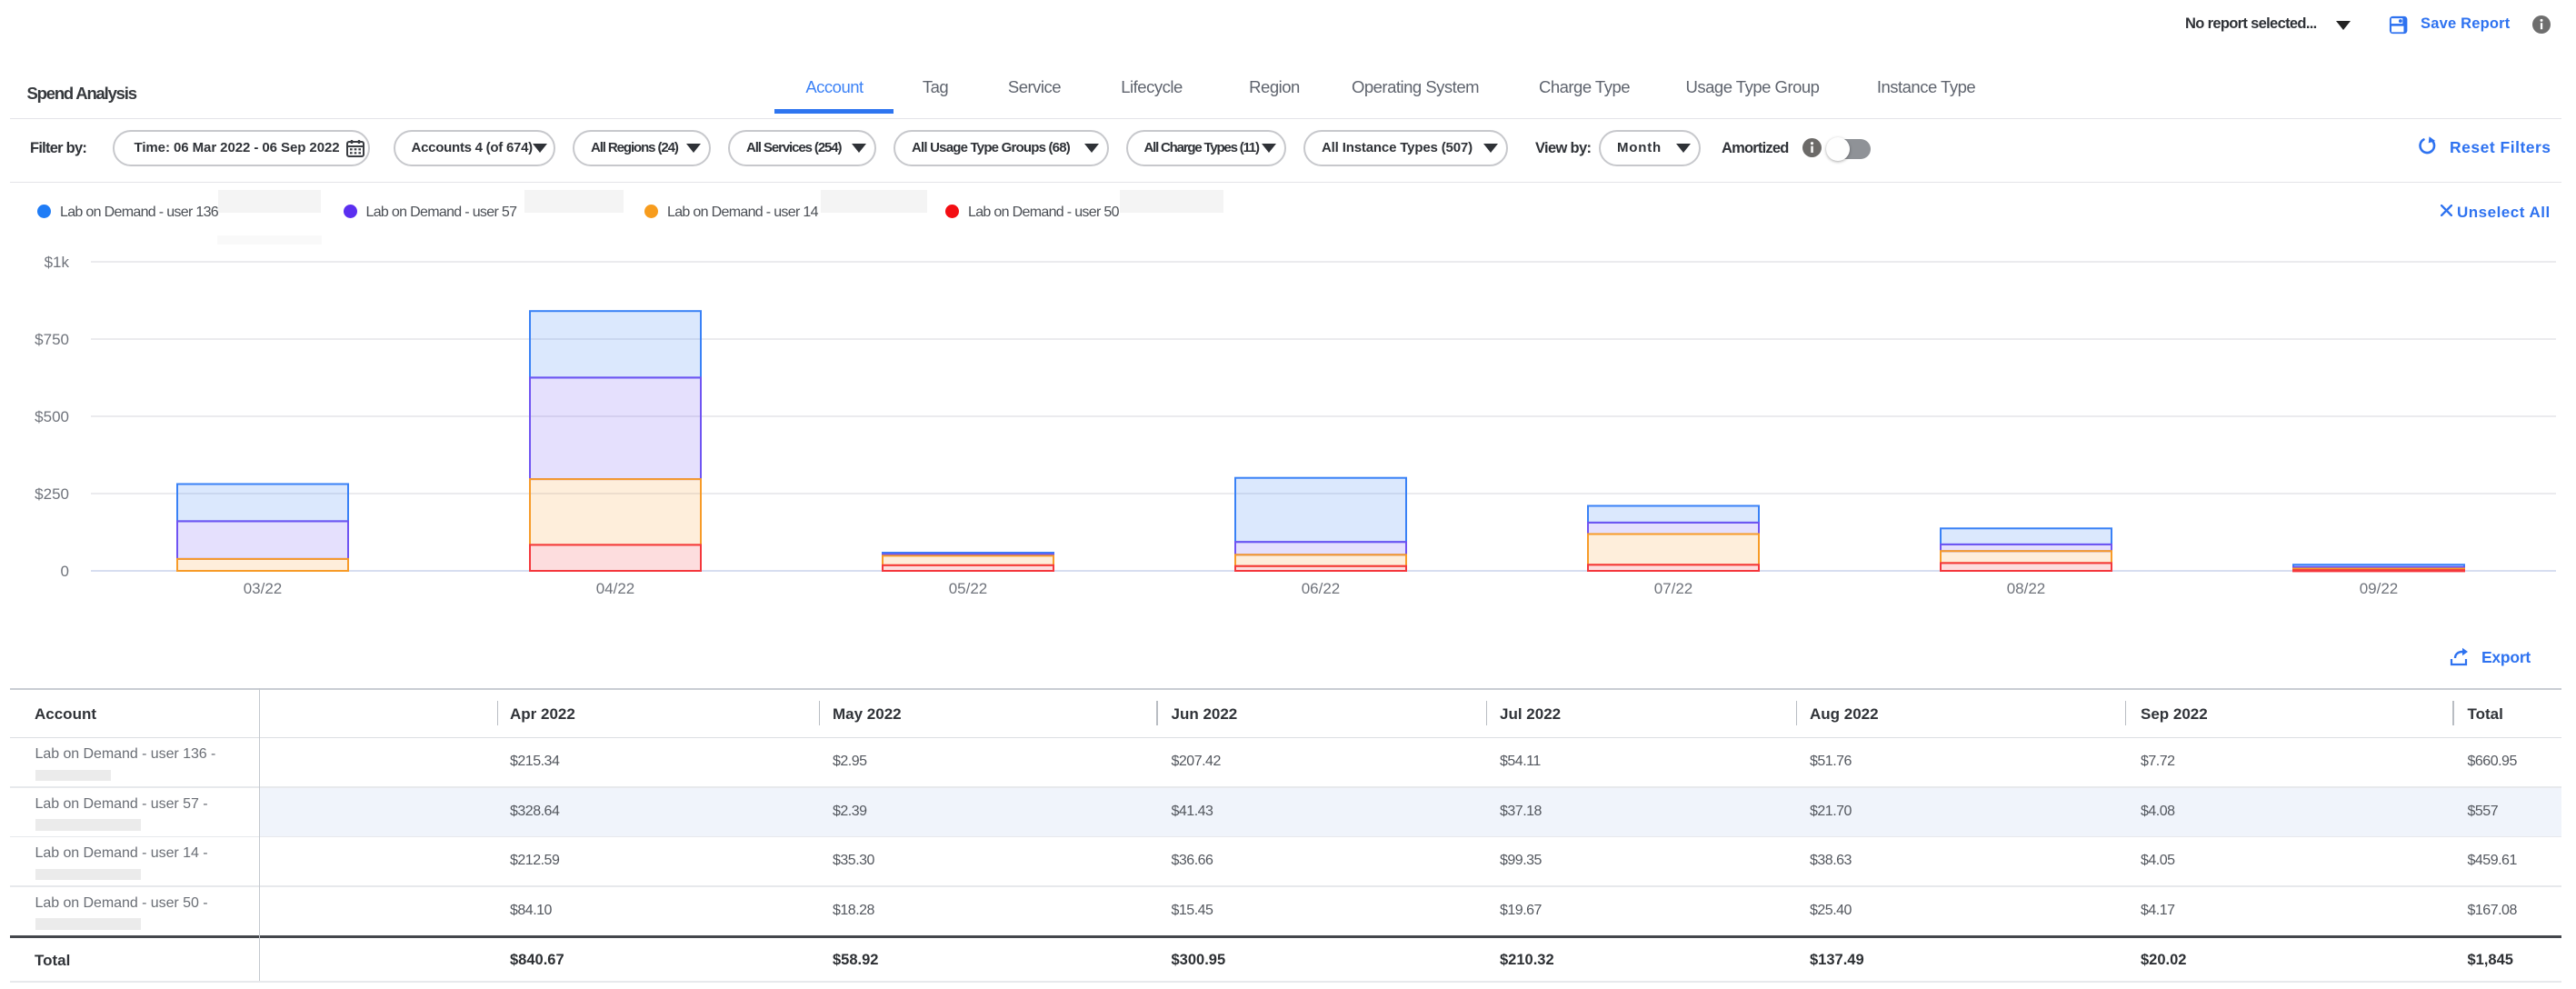 Image resolution: width=2576 pixels, height=989 pixels. Describe the element at coordinates (52, 416) in the screenshot. I see `svg-text: $500` at that location.